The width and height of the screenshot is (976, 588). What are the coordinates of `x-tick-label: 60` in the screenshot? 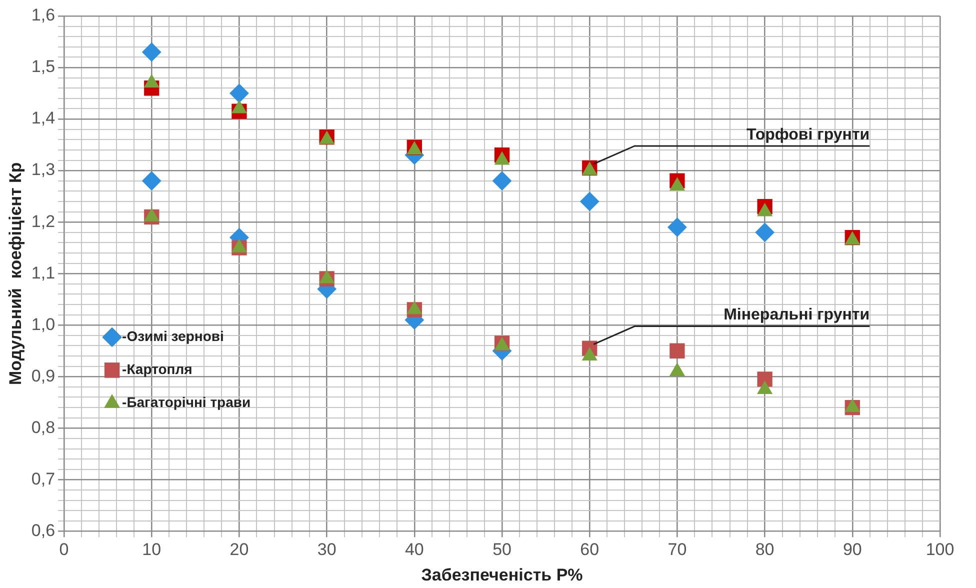 It's located at (590, 550).